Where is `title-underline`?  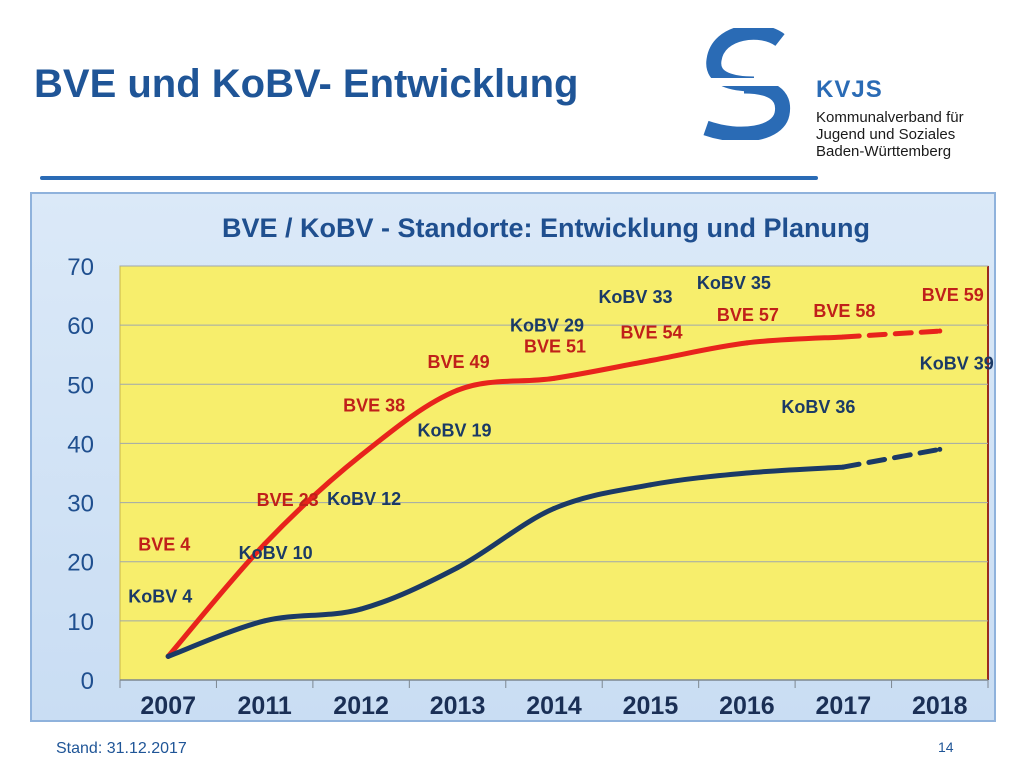
title-underline is located at coordinates (429, 178).